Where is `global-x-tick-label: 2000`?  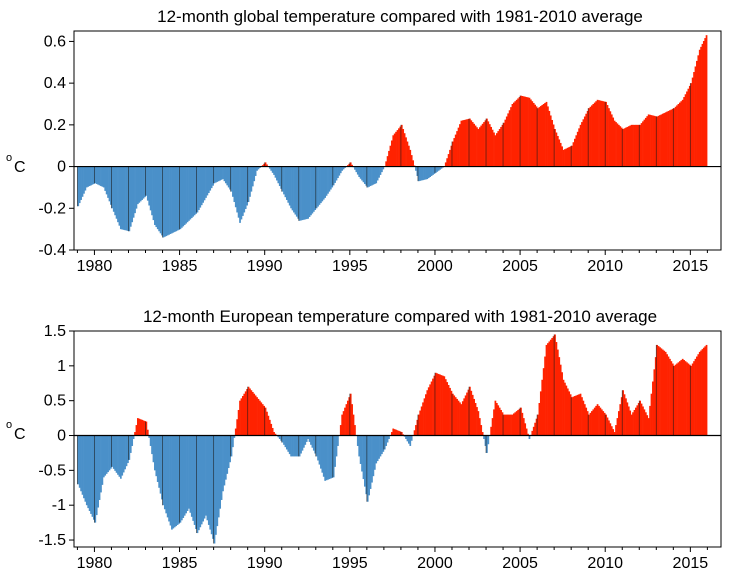
global-x-tick-label: 2000 is located at coordinates (435, 266).